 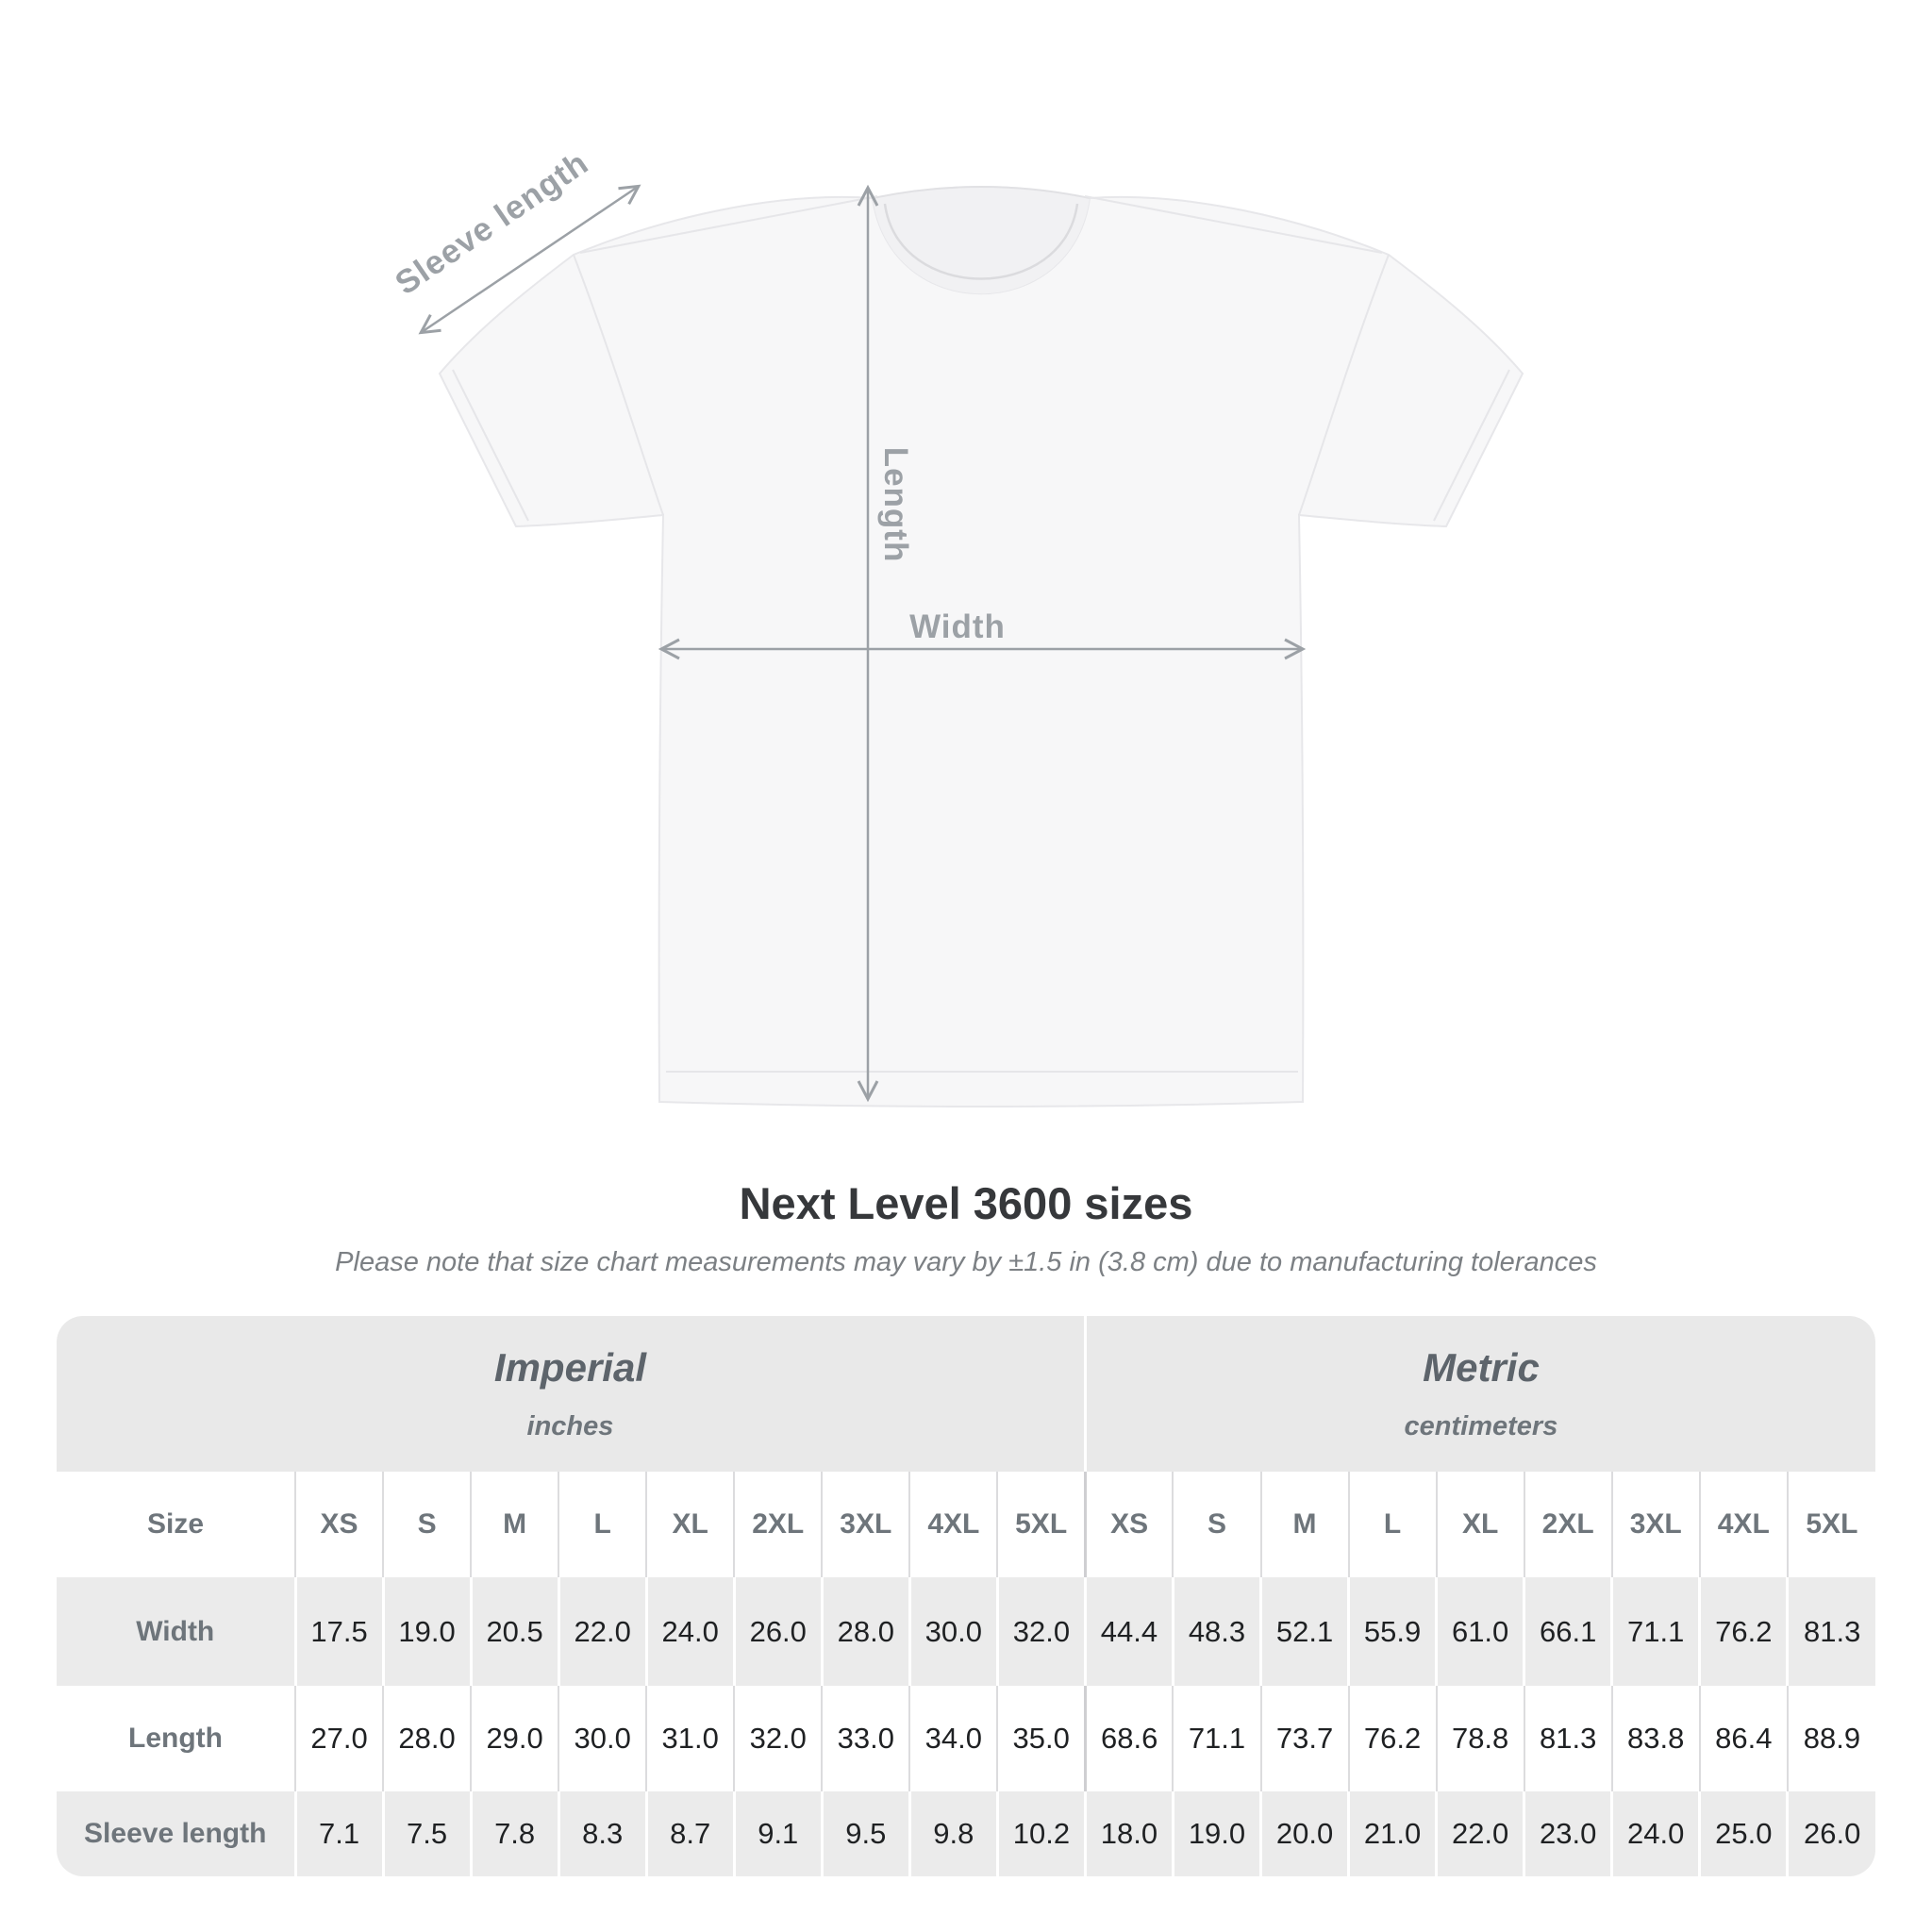 I want to click on value-cell: 17.5, so click(x=339, y=1631).